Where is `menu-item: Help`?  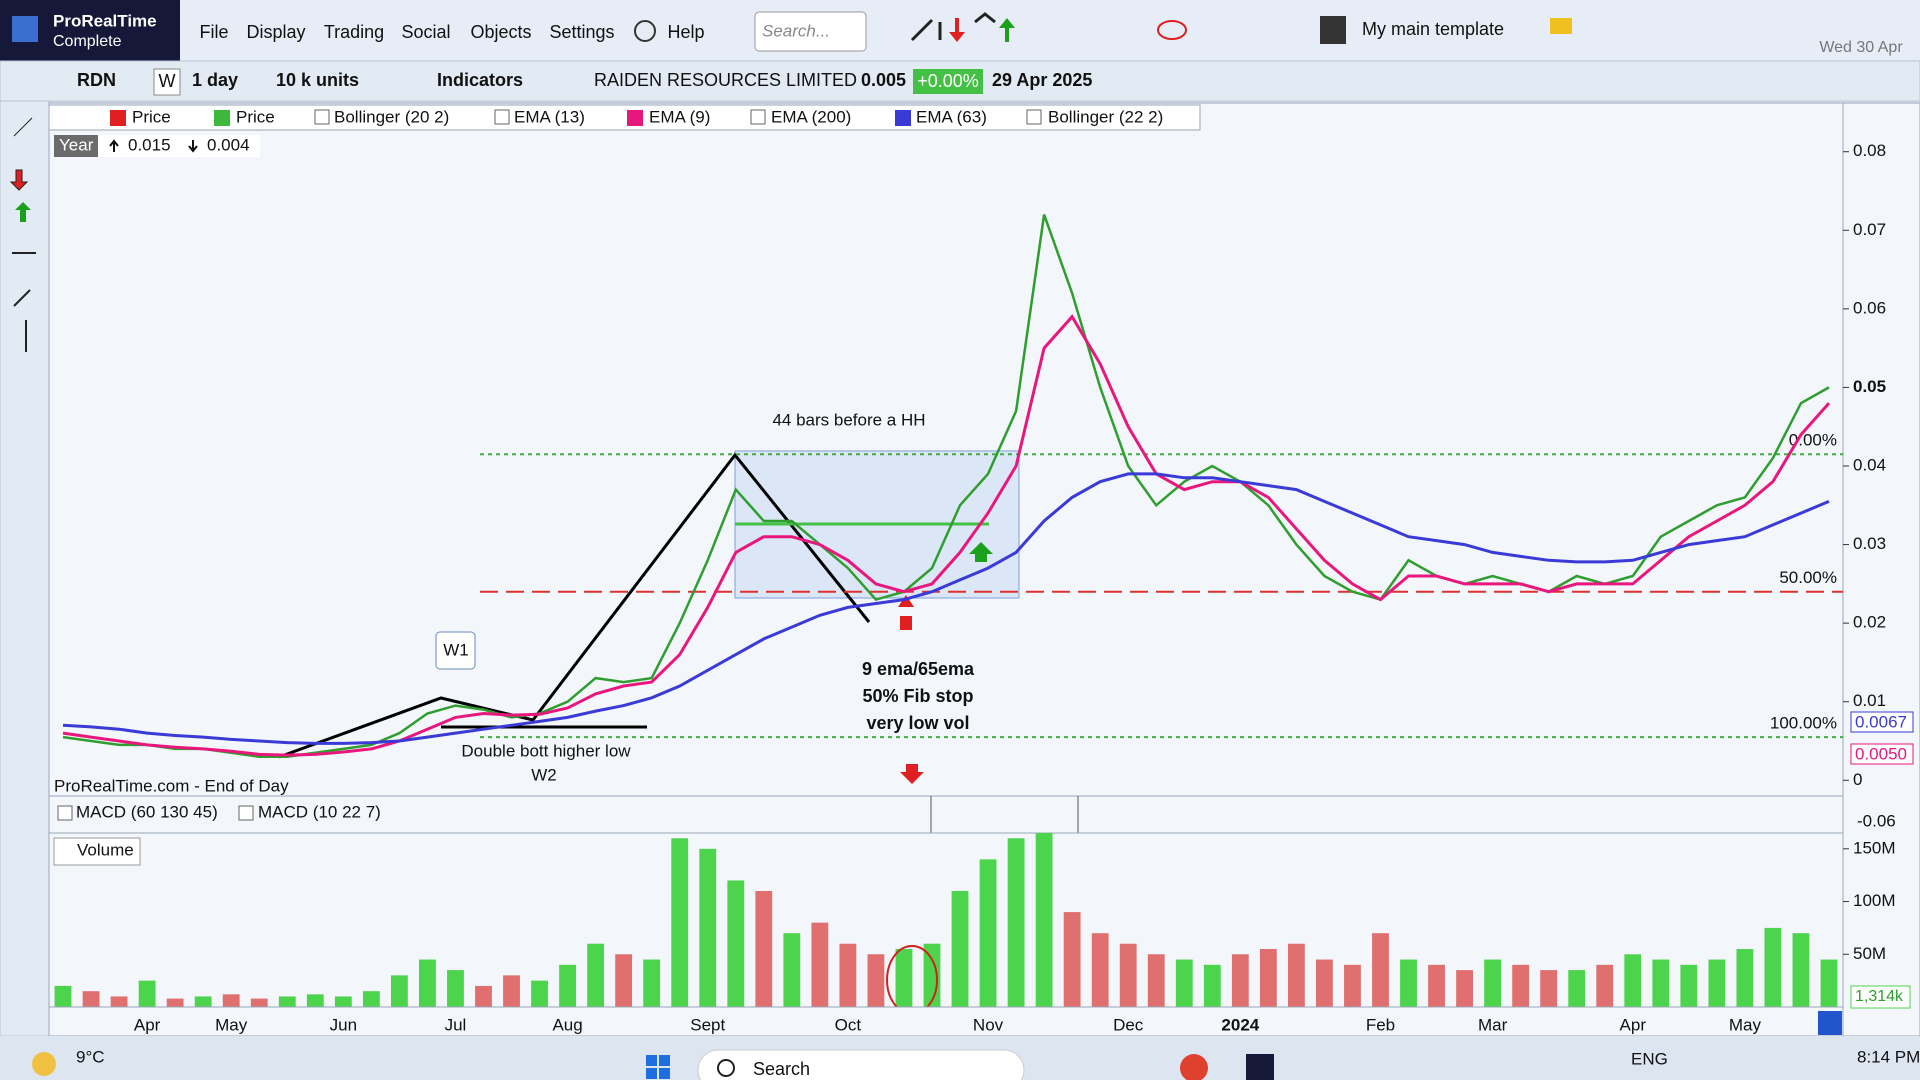 menu-item: Help is located at coordinates (685, 32).